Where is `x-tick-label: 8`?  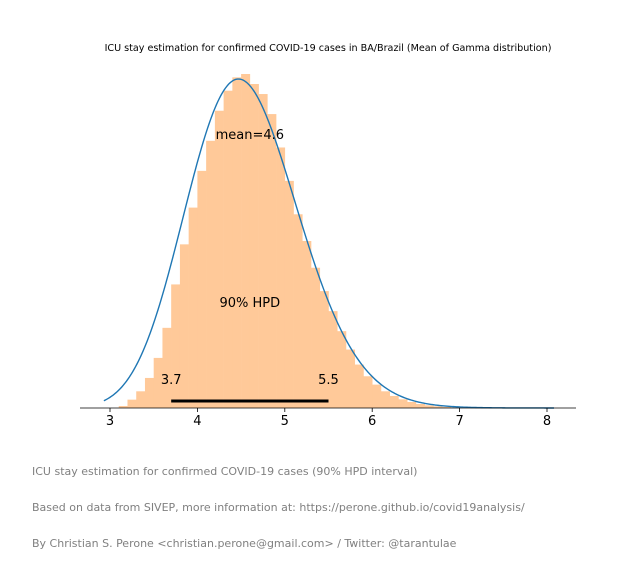 x-tick-label: 8 is located at coordinates (547, 421).